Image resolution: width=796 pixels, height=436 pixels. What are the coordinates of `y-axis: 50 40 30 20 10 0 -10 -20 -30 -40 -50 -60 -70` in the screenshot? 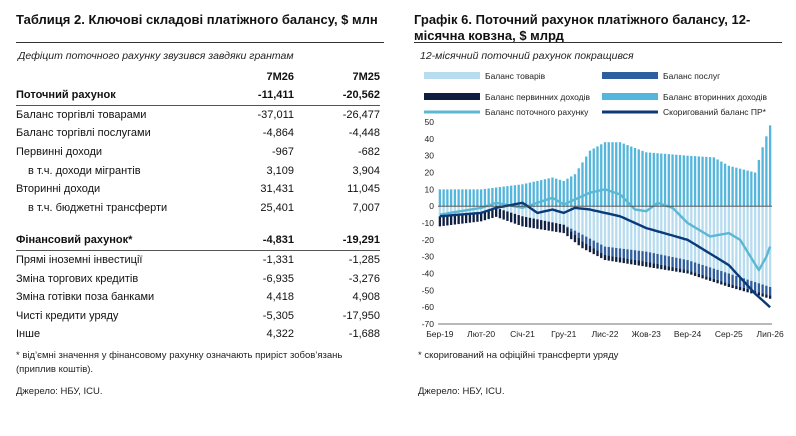 It's located at (428, 223).